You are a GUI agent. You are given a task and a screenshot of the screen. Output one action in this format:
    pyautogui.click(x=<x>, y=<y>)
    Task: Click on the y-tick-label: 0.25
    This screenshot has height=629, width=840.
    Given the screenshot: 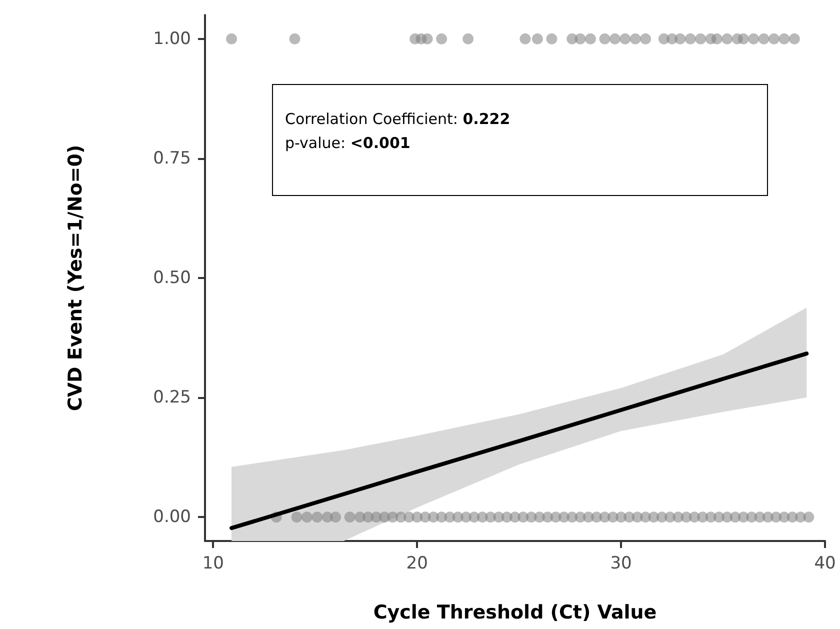 What is the action you would take?
    pyautogui.click(x=172, y=398)
    